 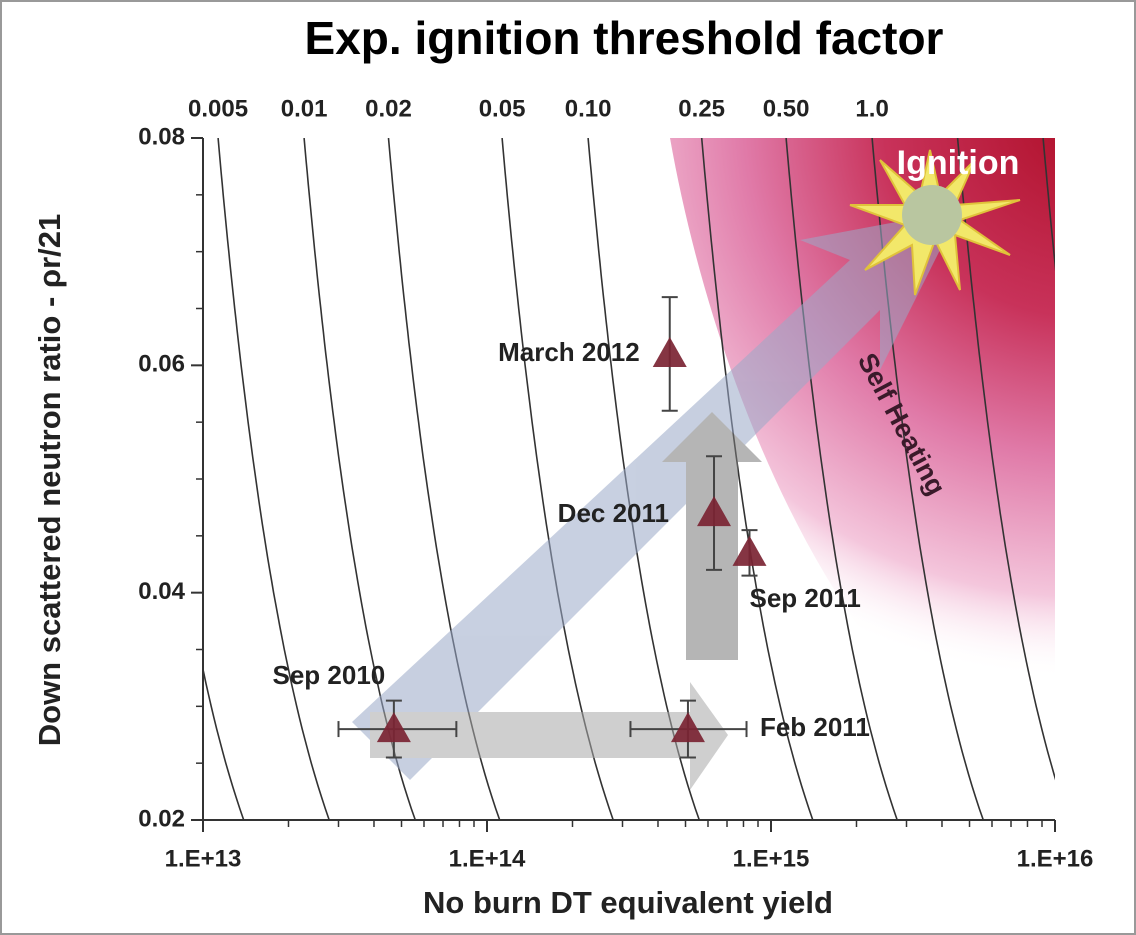 I want to click on y-tick-label: 0.08, so click(x=161, y=136).